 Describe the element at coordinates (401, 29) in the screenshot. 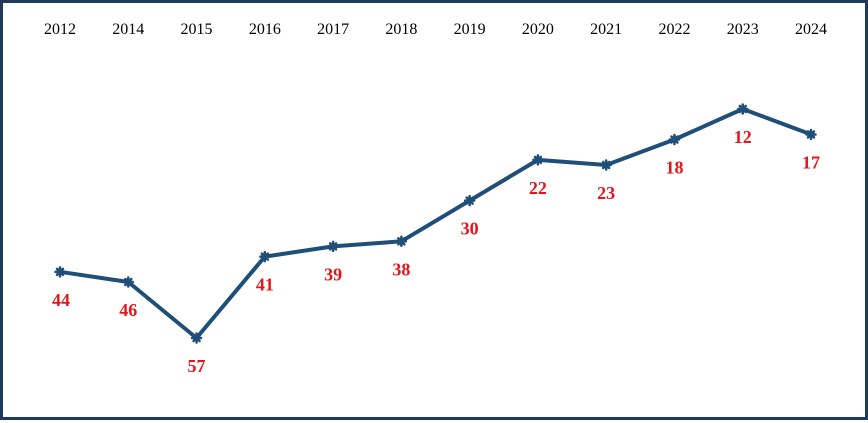

I see `year-label-2018: 2018` at that location.